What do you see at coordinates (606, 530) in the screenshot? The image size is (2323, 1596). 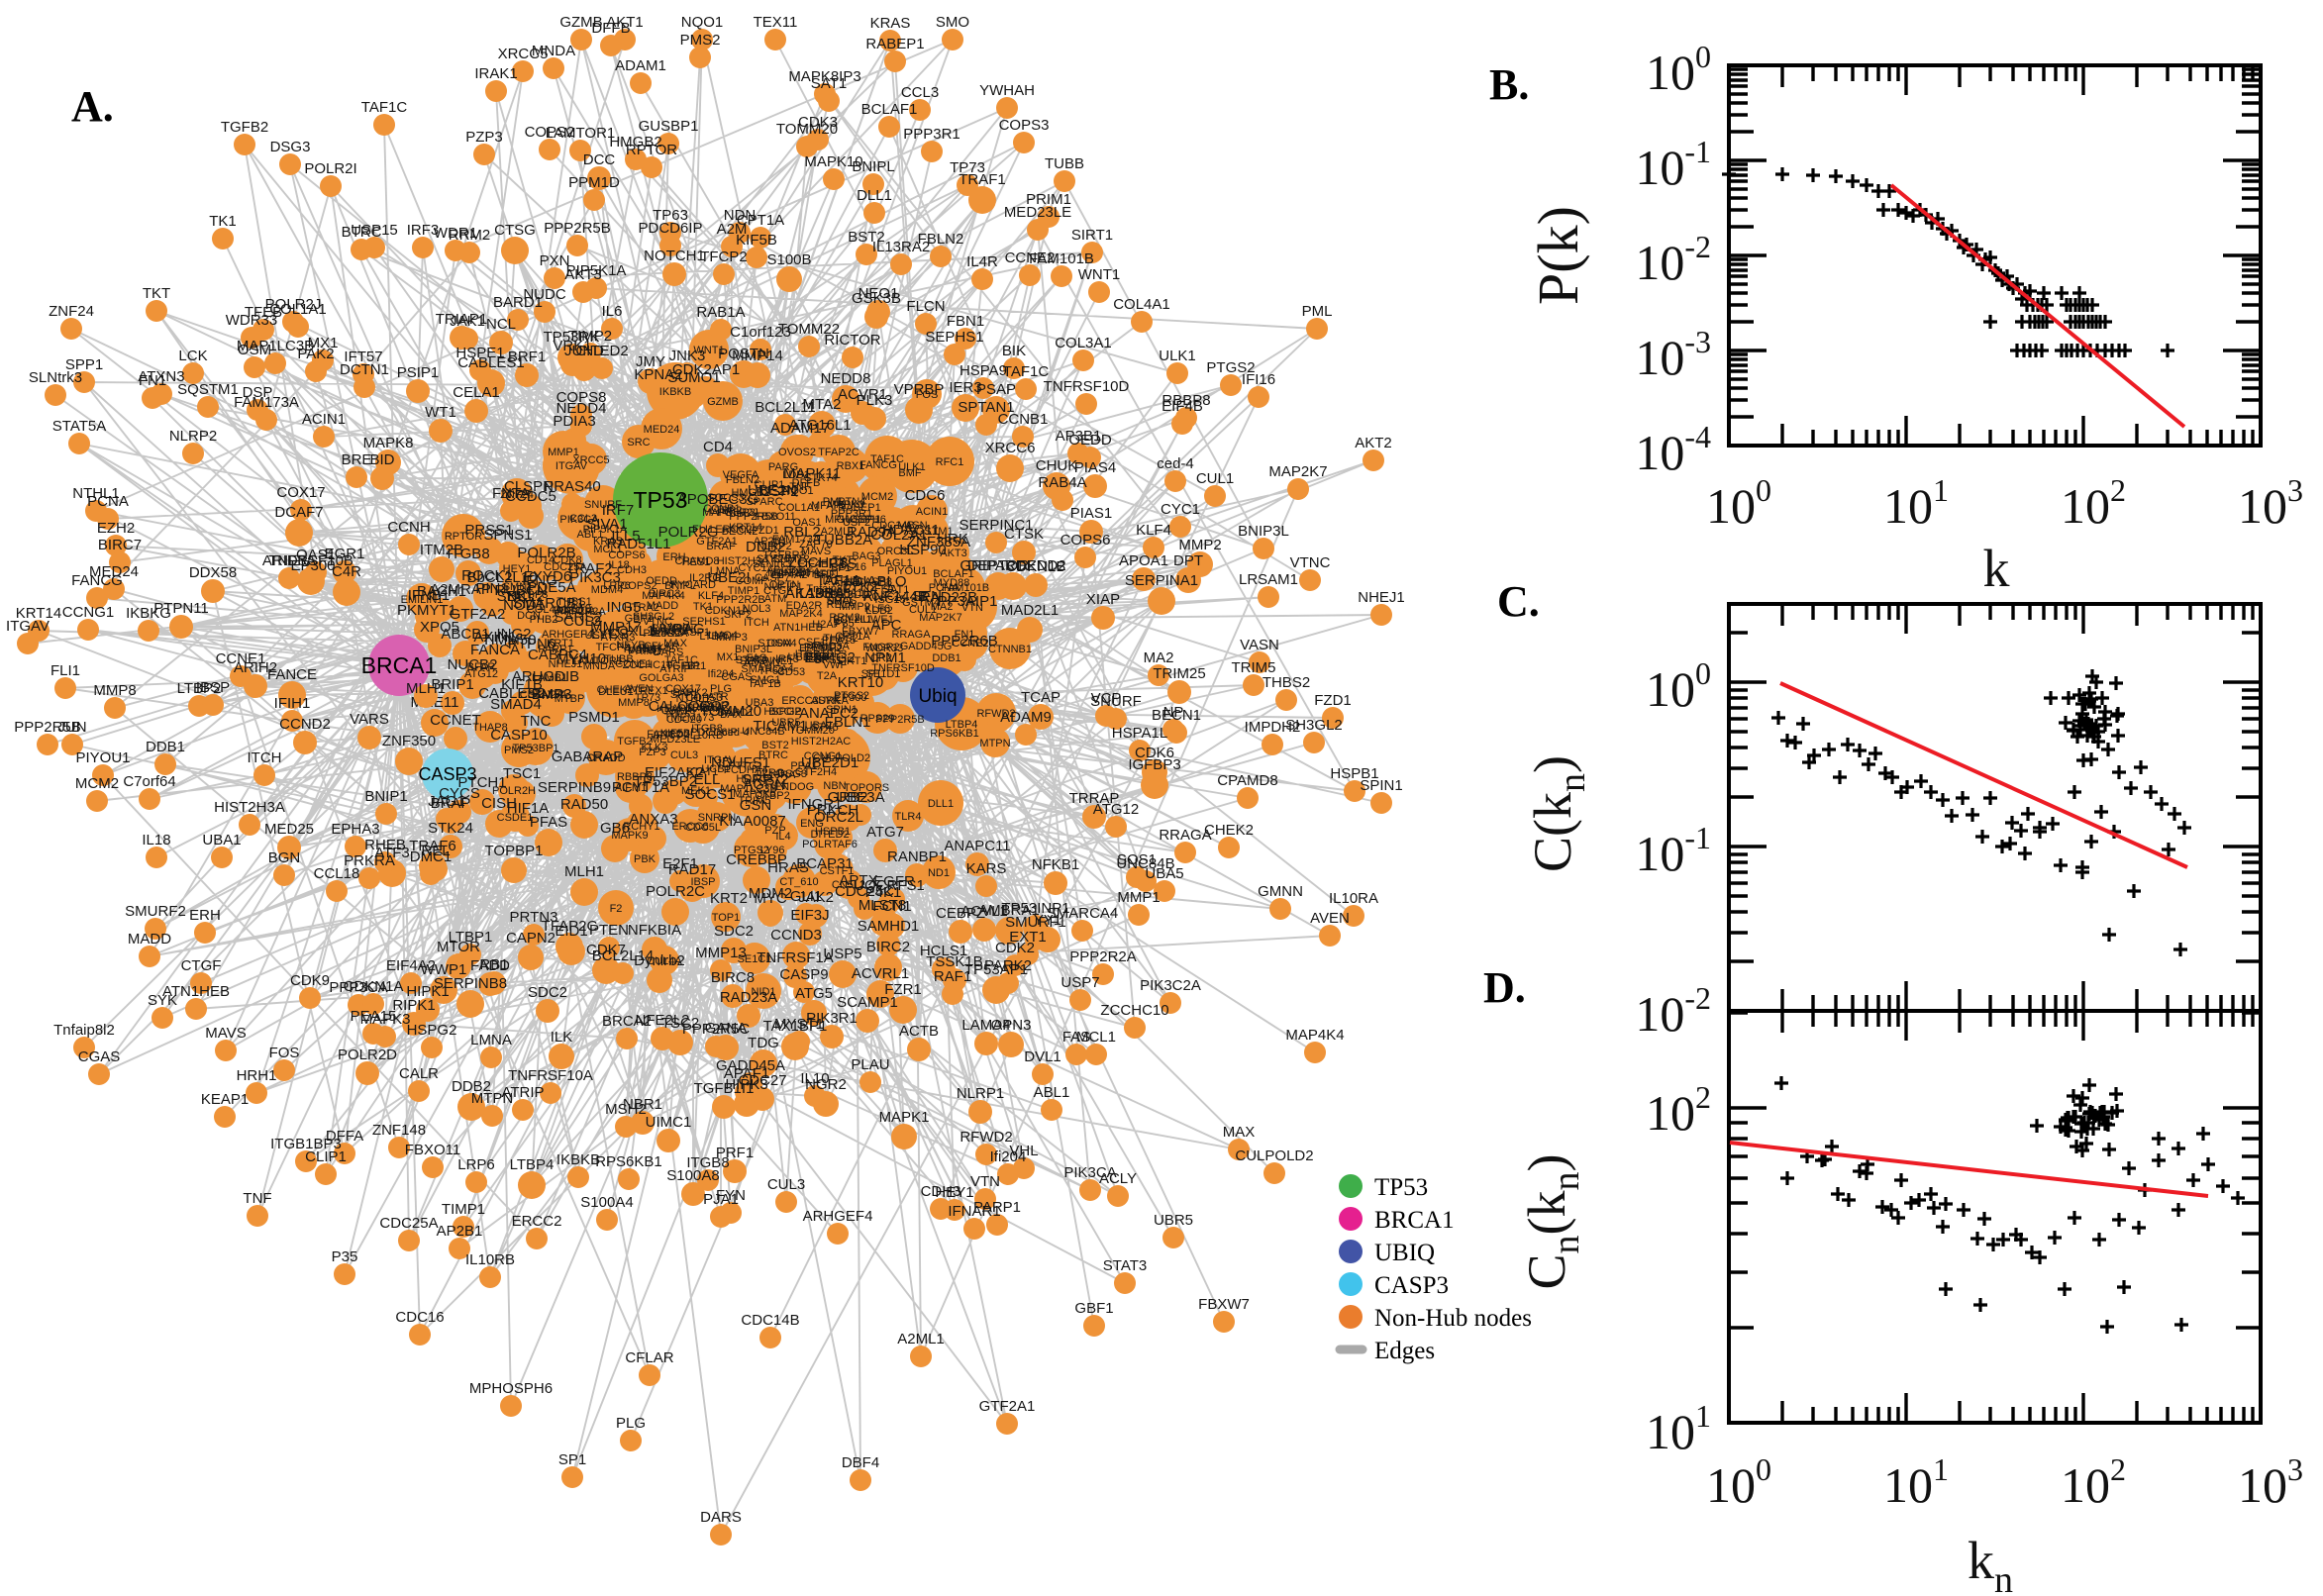 I see `svg-text: PIP5K1A` at bounding box center [606, 530].